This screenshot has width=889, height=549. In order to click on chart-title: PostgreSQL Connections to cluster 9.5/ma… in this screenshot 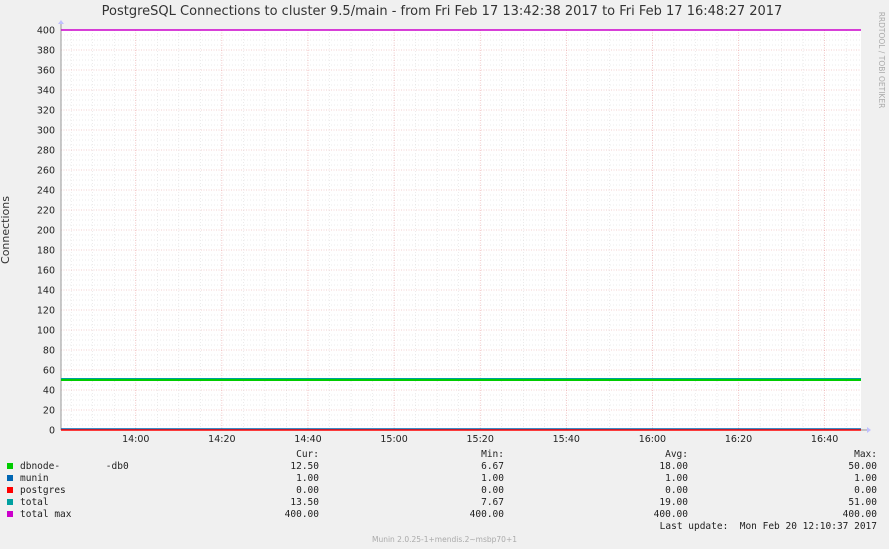, I will do `click(442, 11)`.